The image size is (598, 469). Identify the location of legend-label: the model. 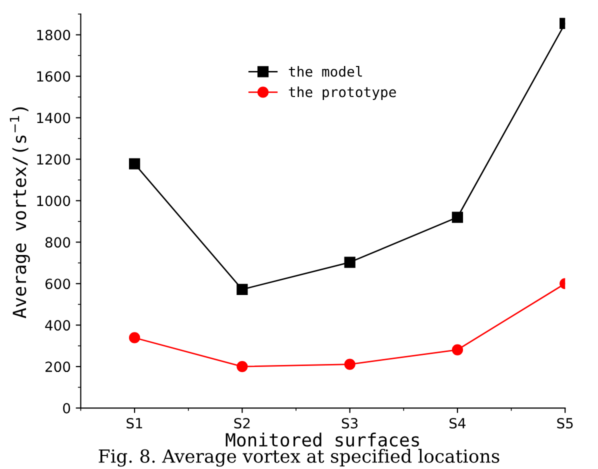
(325, 71).